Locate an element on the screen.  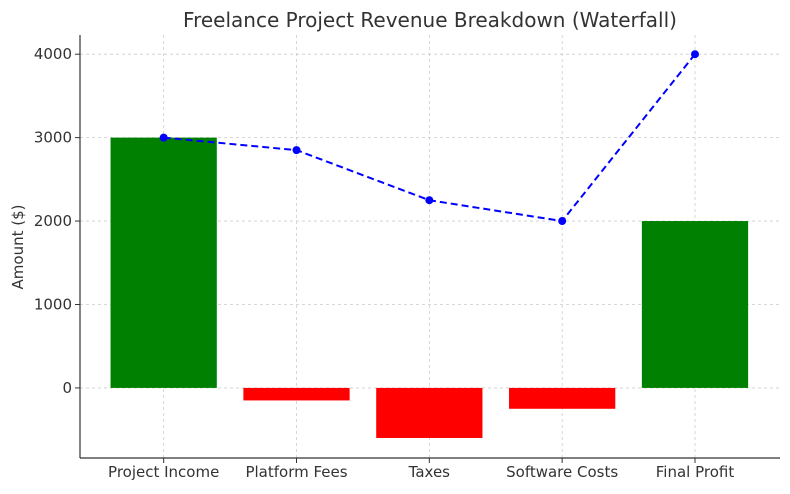
y-tick-label: 0 is located at coordinates (67, 388).